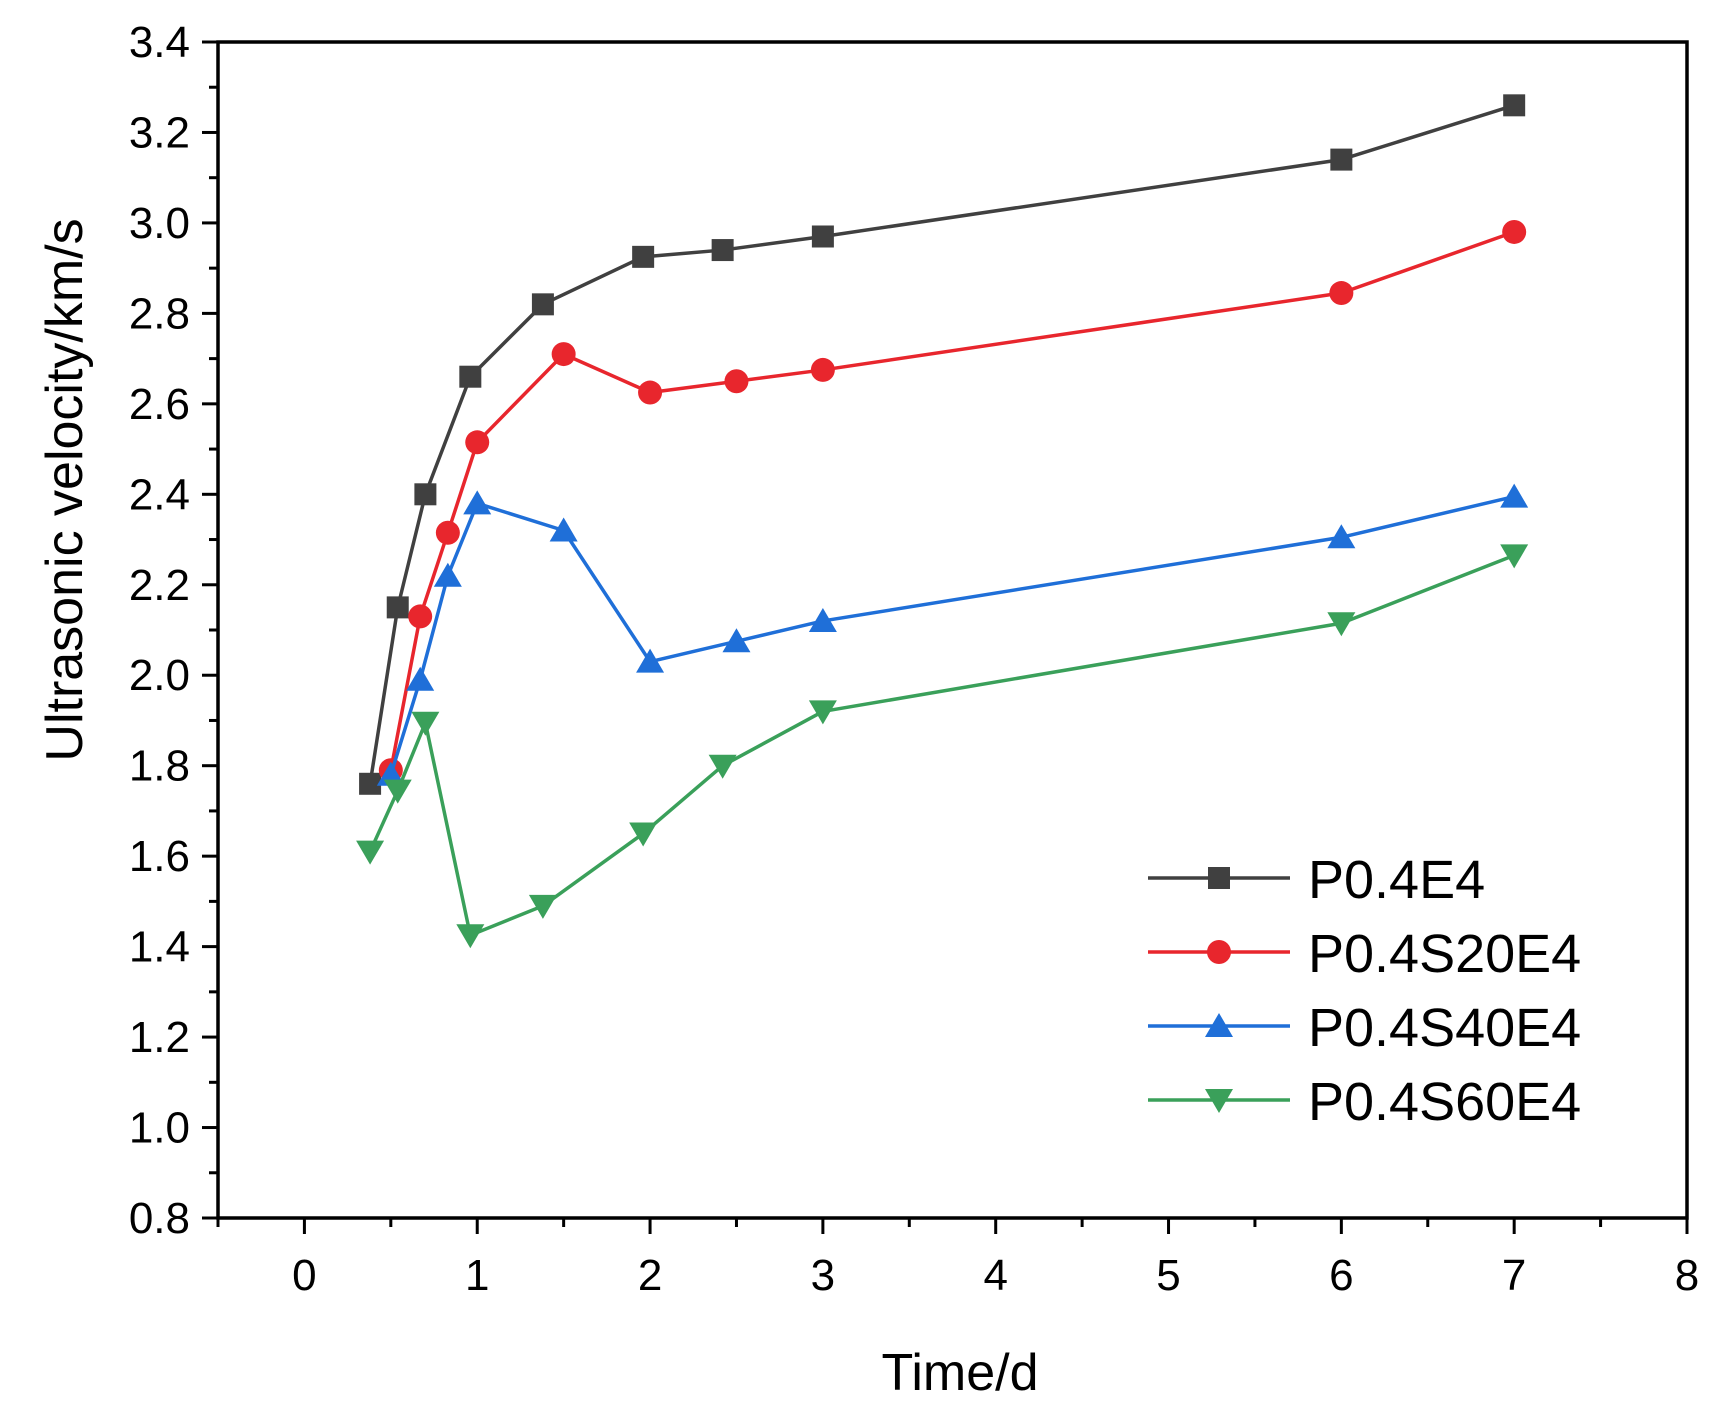  I want to click on y-tick-label: 2.6, so click(159, 404).